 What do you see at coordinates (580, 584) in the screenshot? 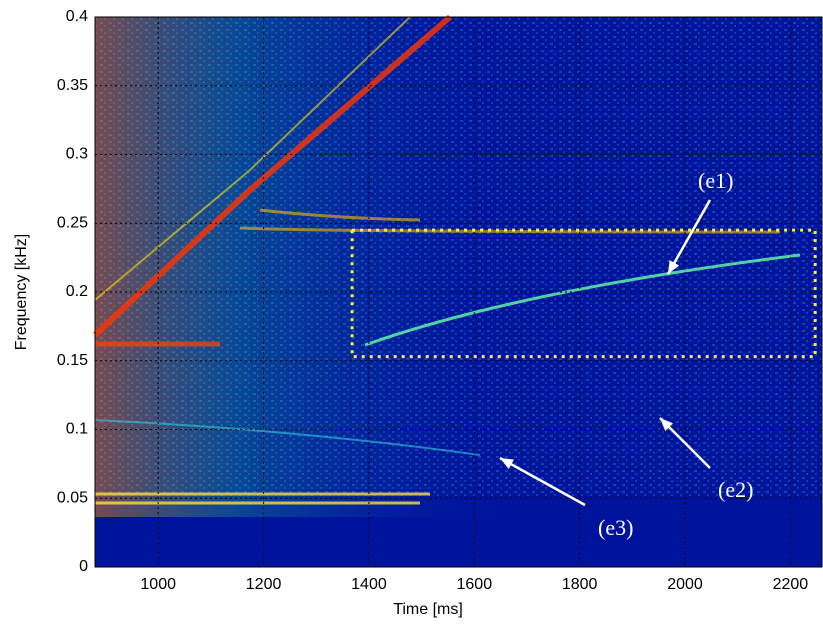
I see `x-tick-label: 1800` at bounding box center [580, 584].